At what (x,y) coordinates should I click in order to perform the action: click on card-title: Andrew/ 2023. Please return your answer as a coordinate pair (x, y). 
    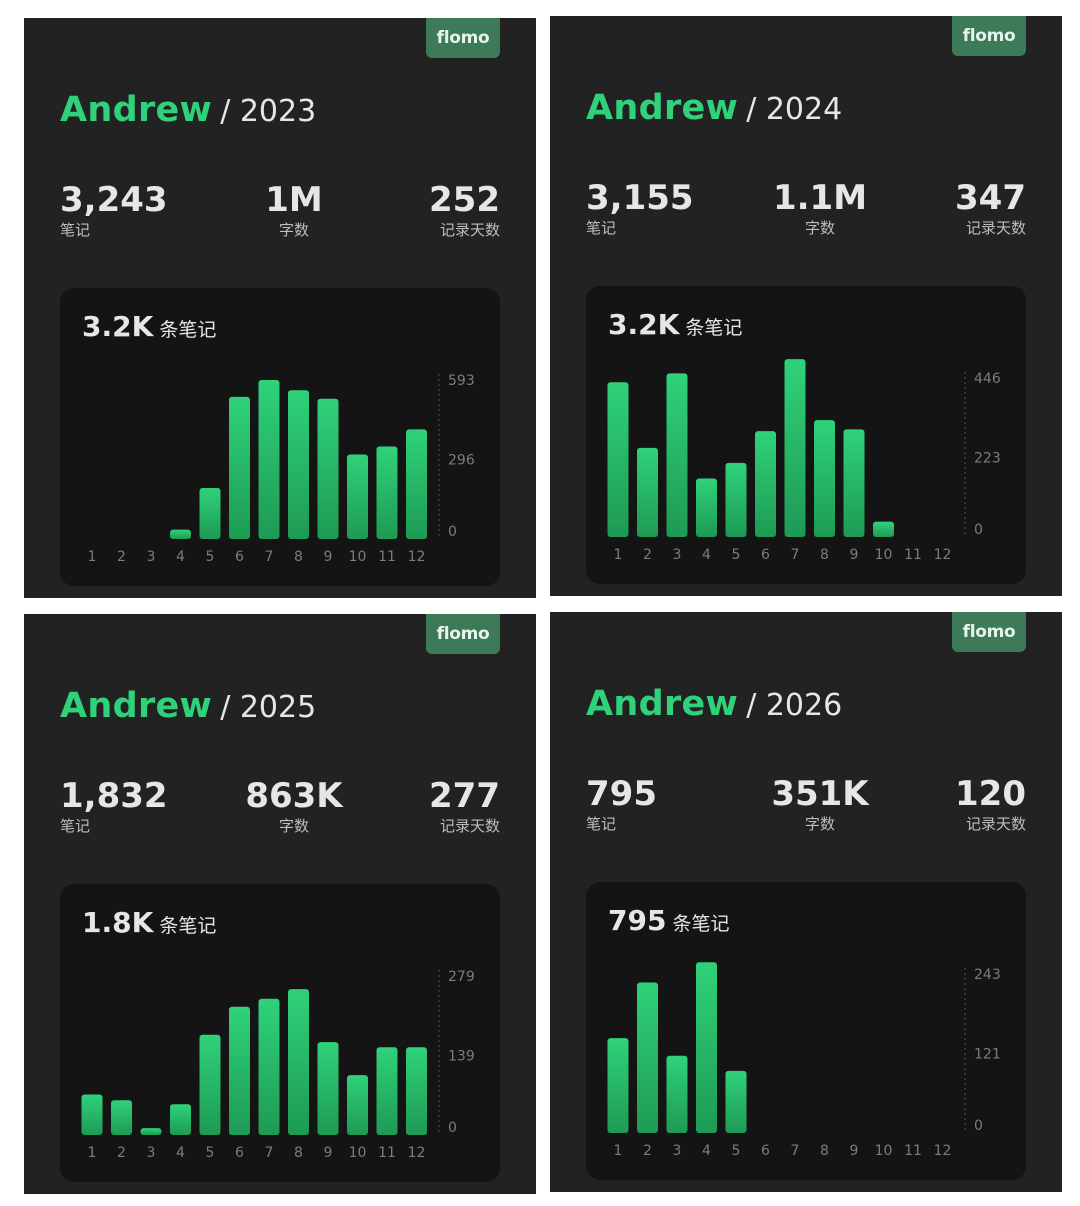
    Looking at the image, I should click on (188, 110).